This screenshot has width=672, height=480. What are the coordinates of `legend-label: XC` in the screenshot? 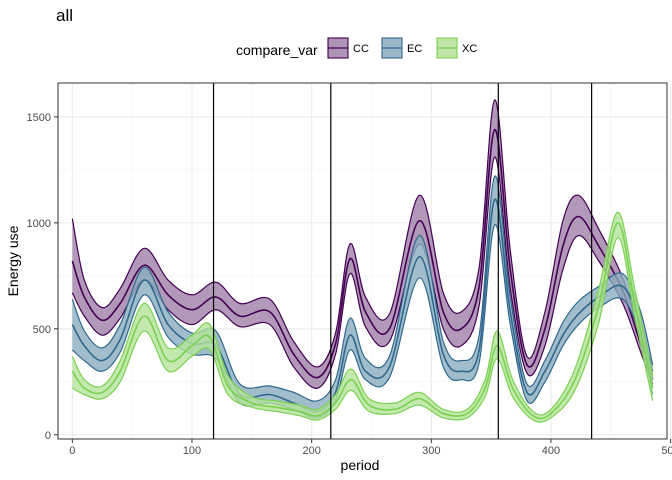 It's located at (469, 49).